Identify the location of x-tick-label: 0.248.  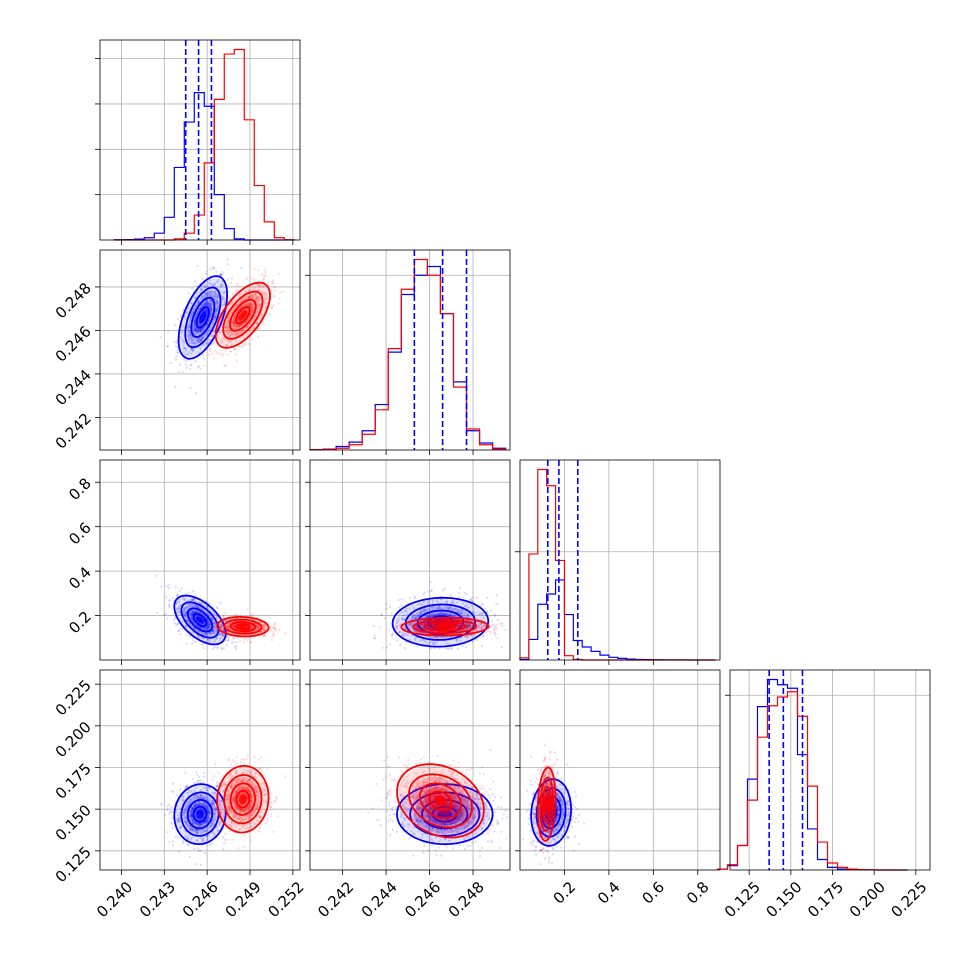
(466, 899).